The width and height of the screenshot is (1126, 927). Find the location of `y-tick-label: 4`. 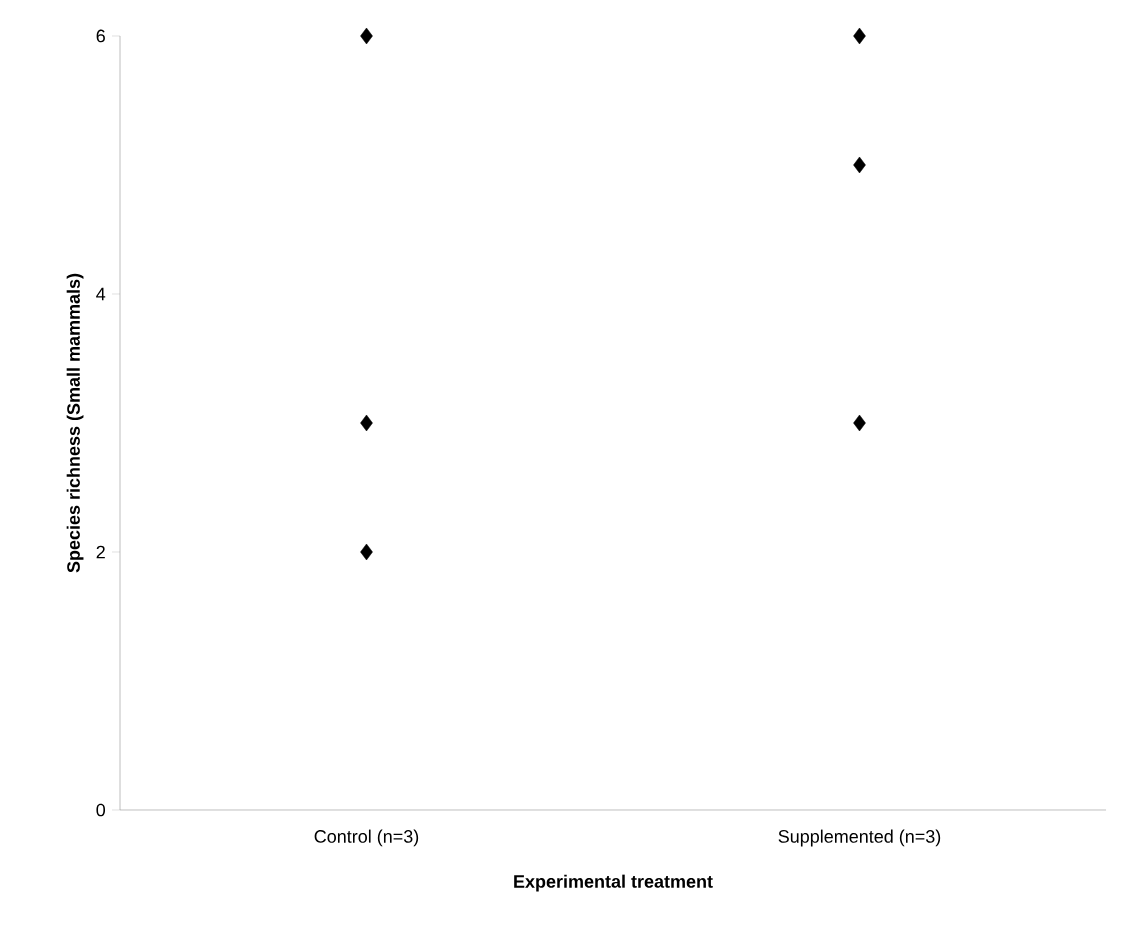

y-tick-label: 4 is located at coordinates (101, 294).